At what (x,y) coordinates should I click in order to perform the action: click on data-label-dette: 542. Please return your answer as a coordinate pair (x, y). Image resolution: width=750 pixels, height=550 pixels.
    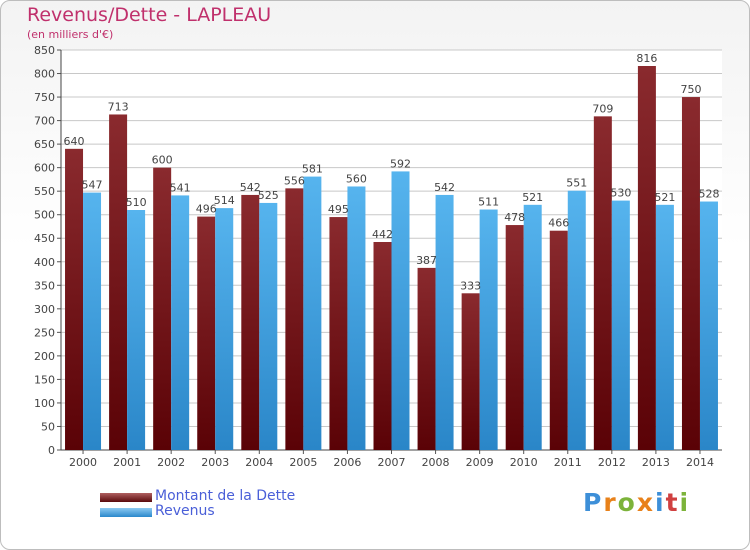
    Looking at the image, I should click on (250, 187).